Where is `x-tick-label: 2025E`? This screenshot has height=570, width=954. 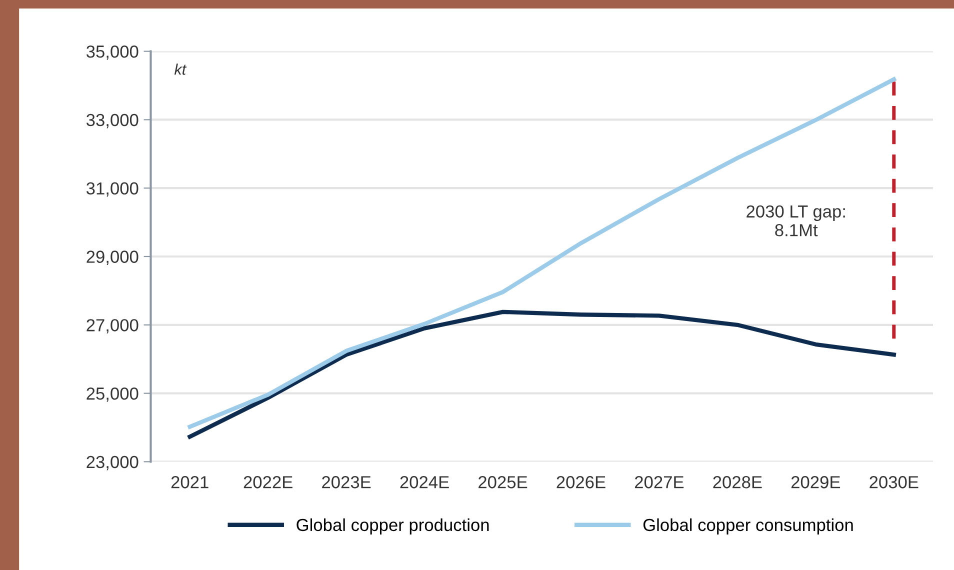
x-tick-label: 2025E is located at coordinates (503, 482).